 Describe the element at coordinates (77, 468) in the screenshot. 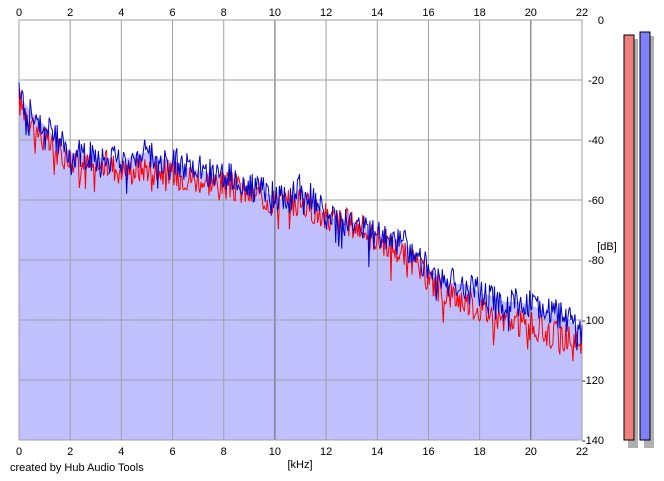

I see `credit-text: created by Hub Audio Tools` at that location.